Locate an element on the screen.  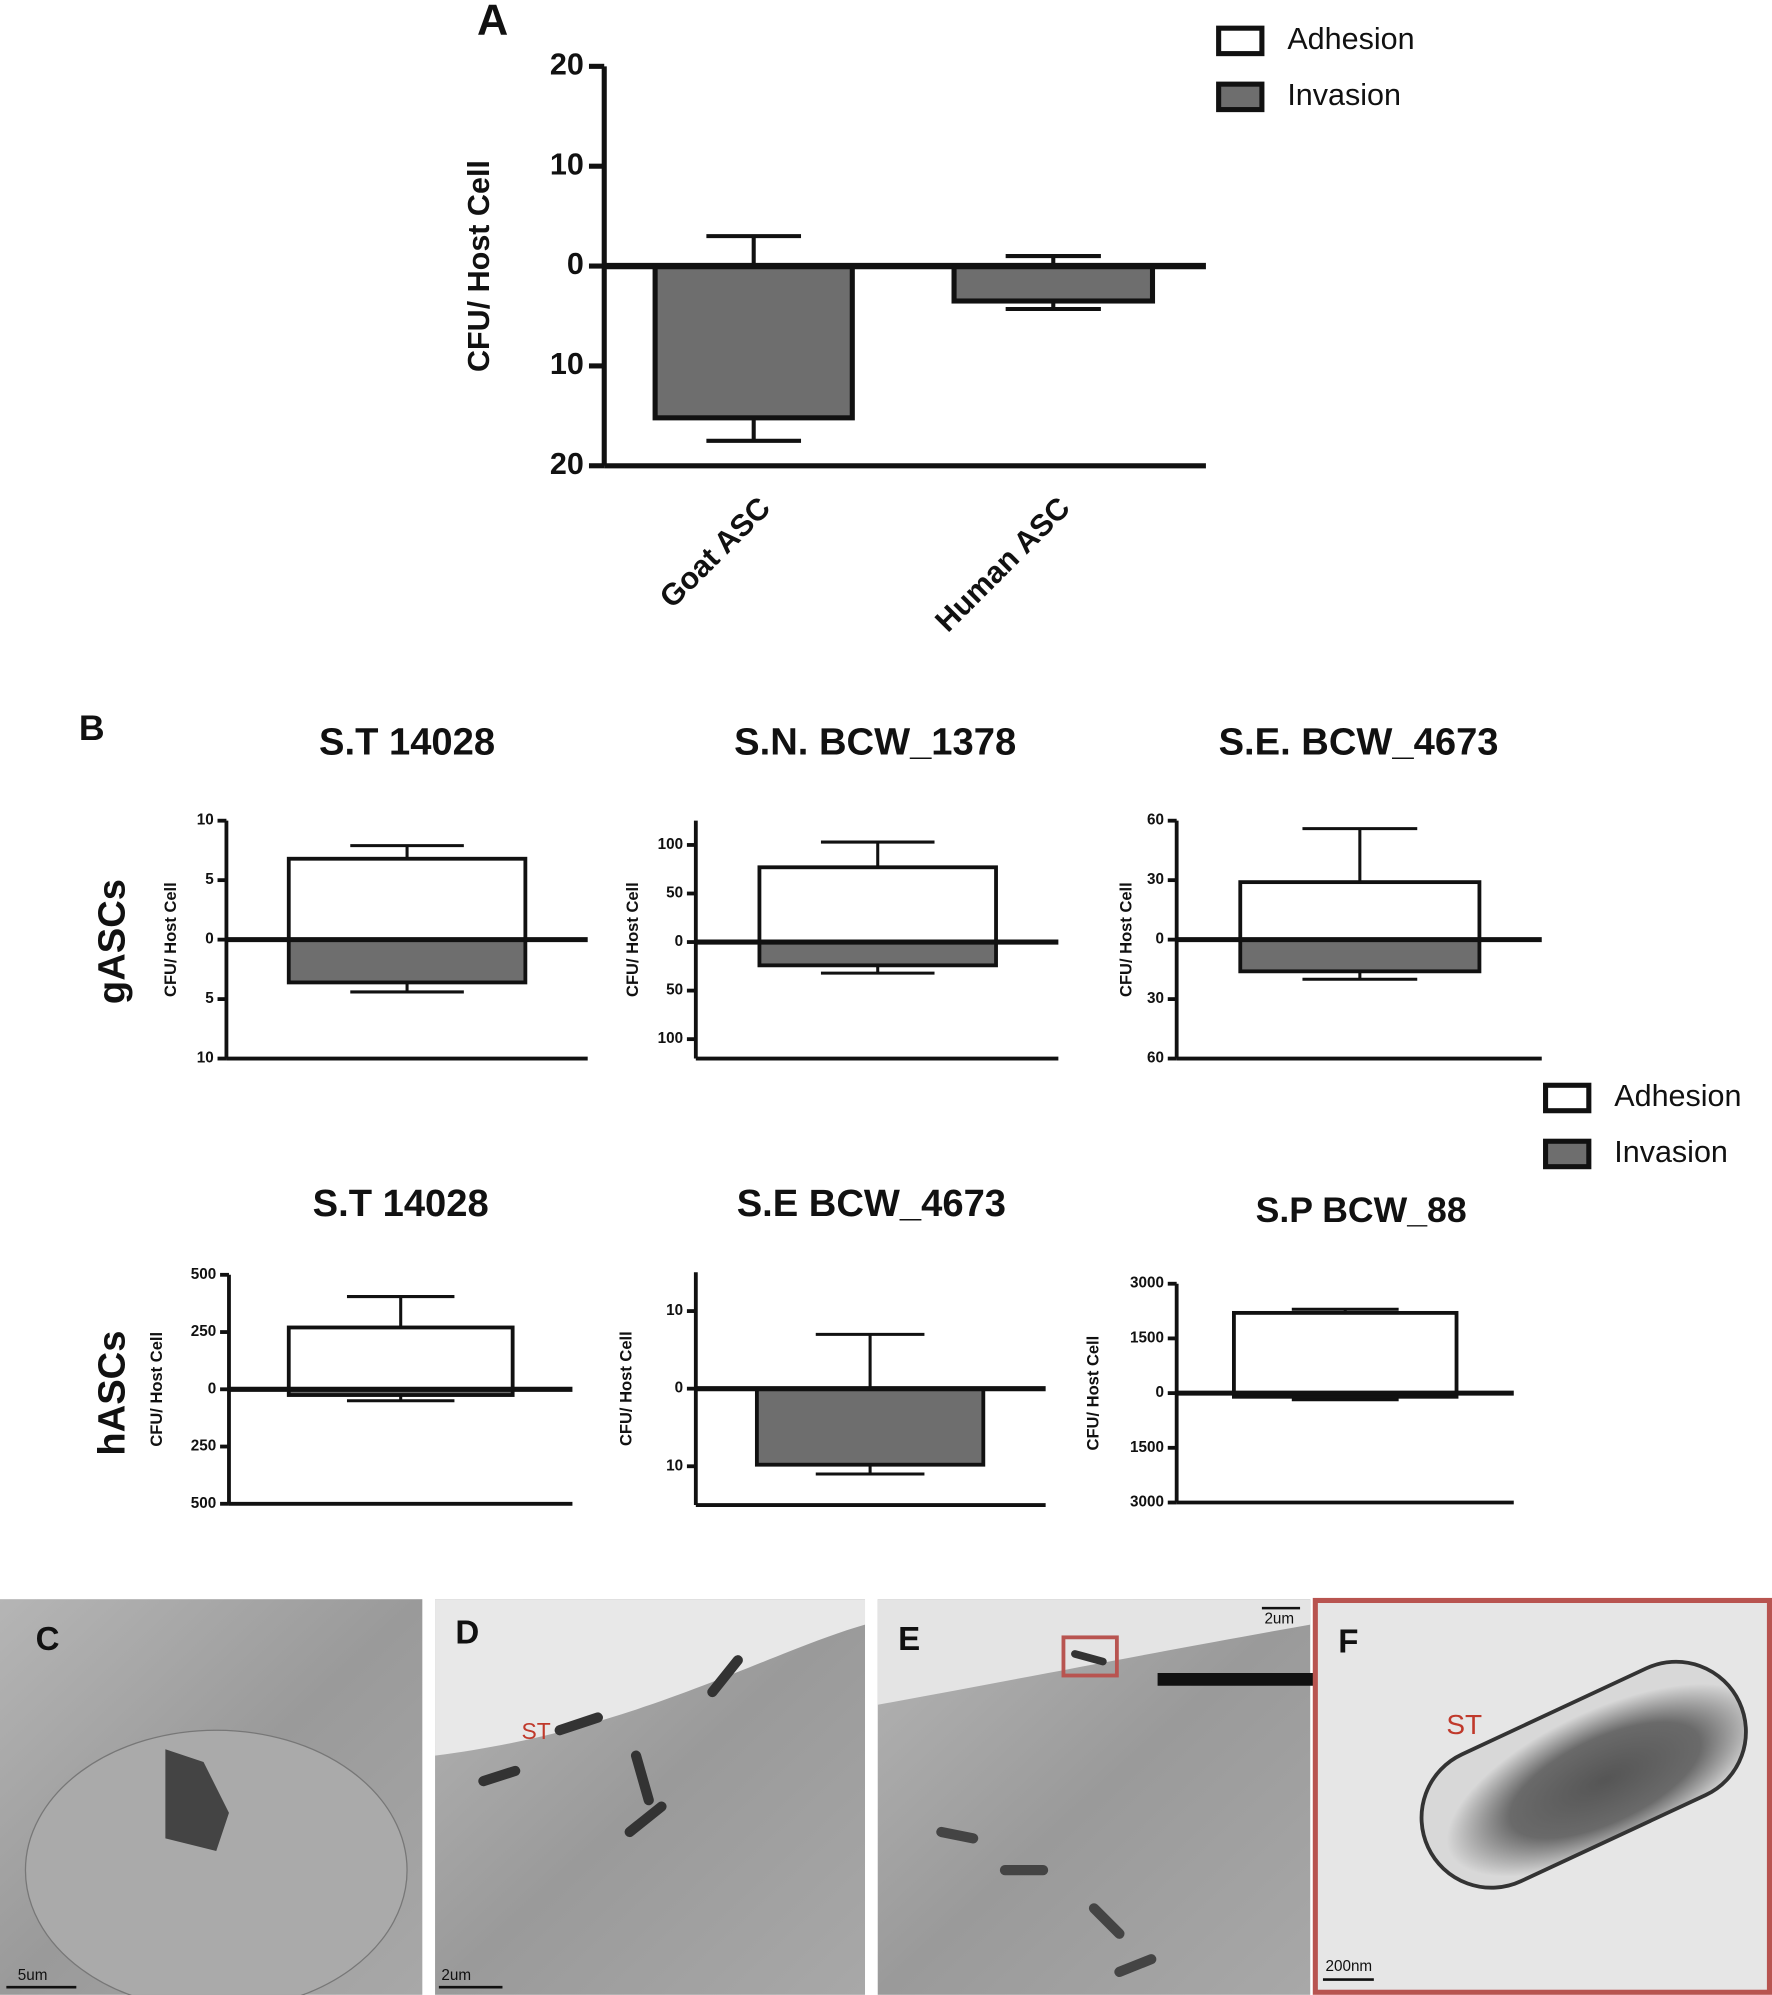
chart-title: S.E. BCW_4673 is located at coordinates (1359, 741).